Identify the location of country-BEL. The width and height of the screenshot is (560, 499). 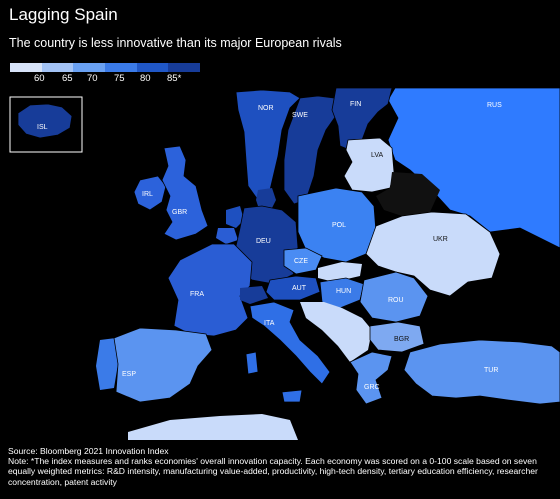
(227, 236).